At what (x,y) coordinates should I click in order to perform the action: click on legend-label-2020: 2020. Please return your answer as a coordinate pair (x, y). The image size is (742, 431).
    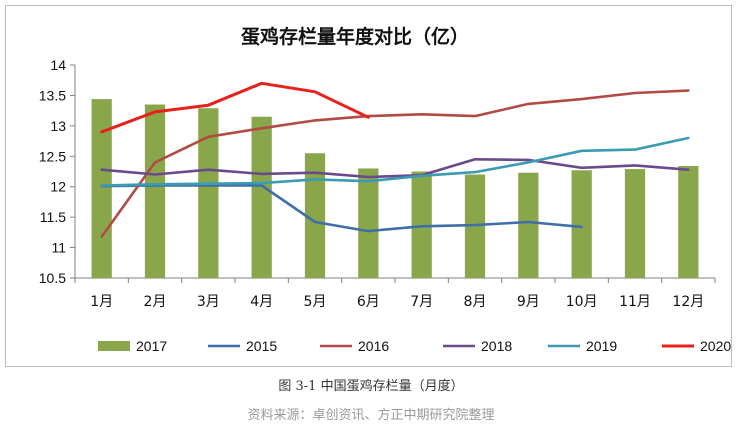
    Looking at the image, I should click on (715, 346).